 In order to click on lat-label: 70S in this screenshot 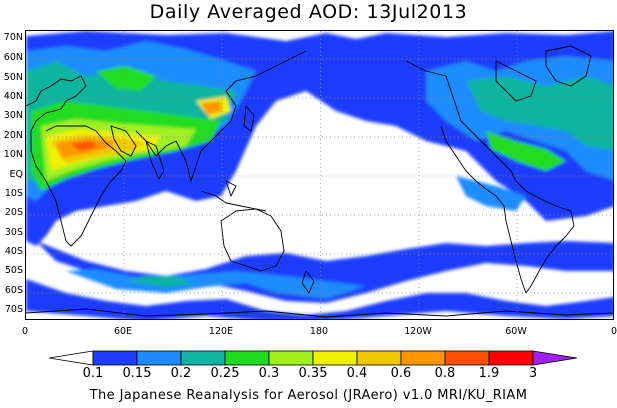, I will do `click(13, 309)`.